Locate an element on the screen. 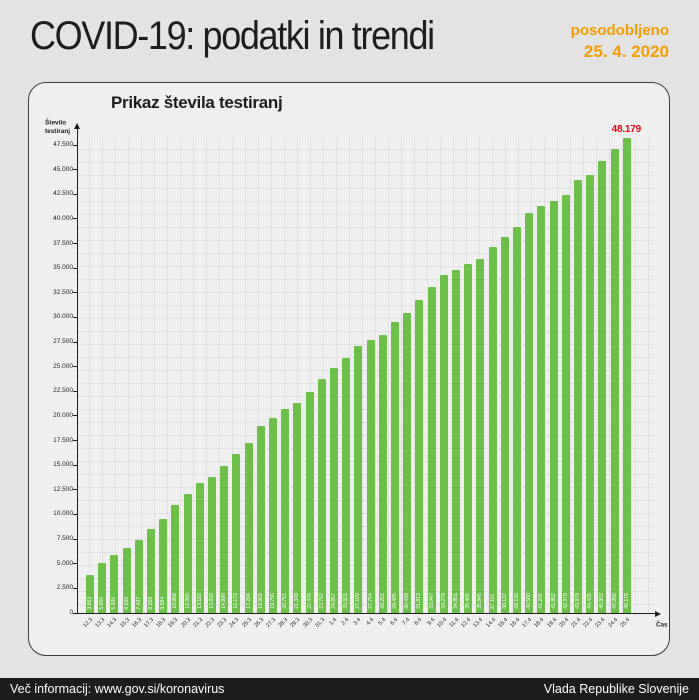 This screenshot has width=699, height=700. chart-title: Prikaz števila testiranj is located at coordinates (197, 102).